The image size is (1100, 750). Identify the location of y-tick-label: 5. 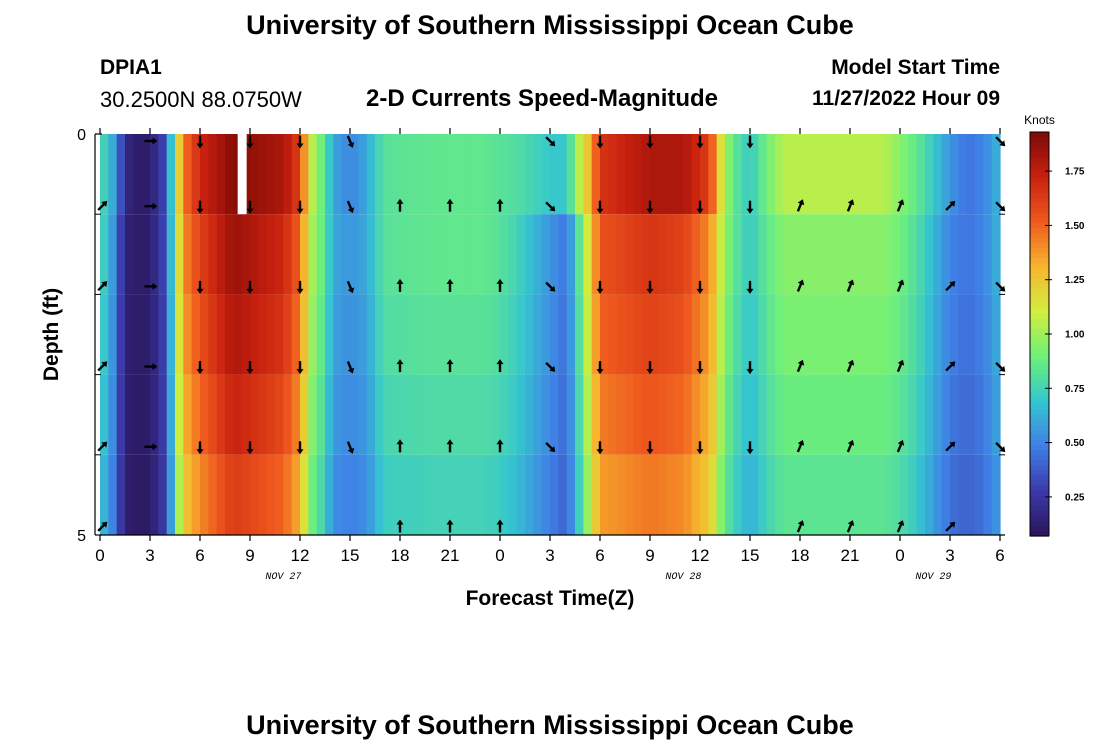
(81, 536).